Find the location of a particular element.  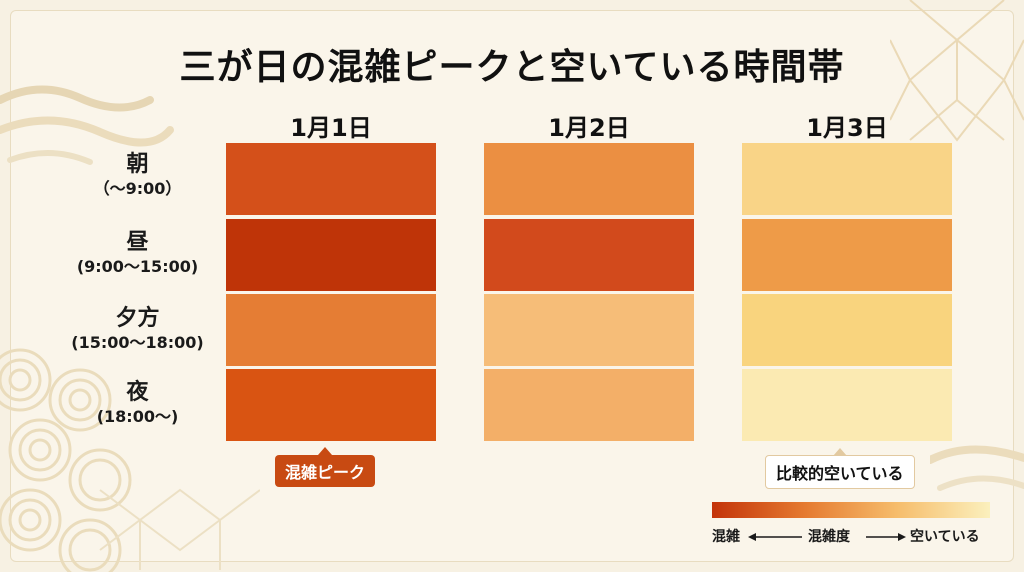

asanoha-pattern-right is located at coordinates (957, 71).